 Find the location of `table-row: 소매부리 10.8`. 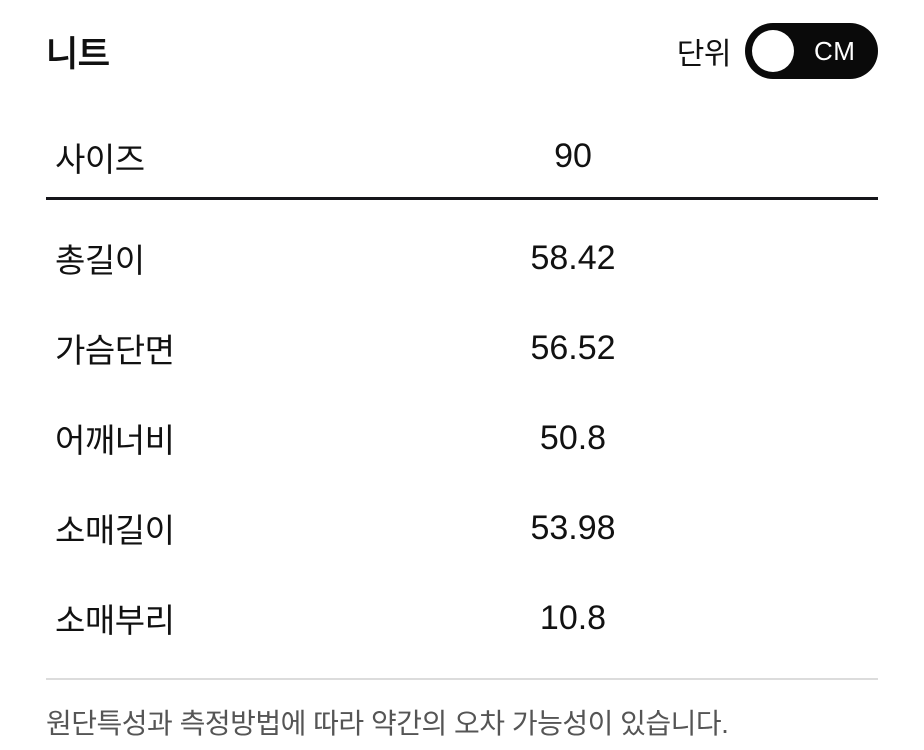

table-row: 소매부리 10.8 is located at coordinates (462, 618).